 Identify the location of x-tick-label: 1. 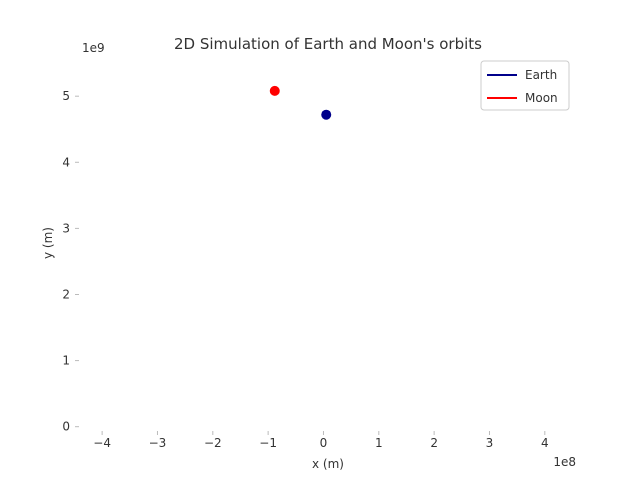
(379, 443).